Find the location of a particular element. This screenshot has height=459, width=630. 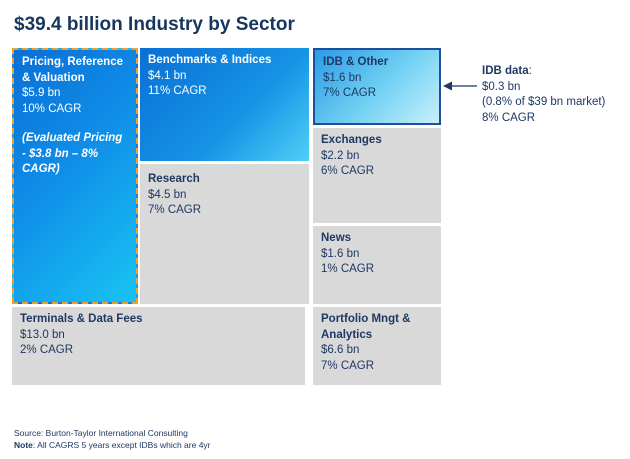

tile-news-name: News is located at coordinates (336, 238).